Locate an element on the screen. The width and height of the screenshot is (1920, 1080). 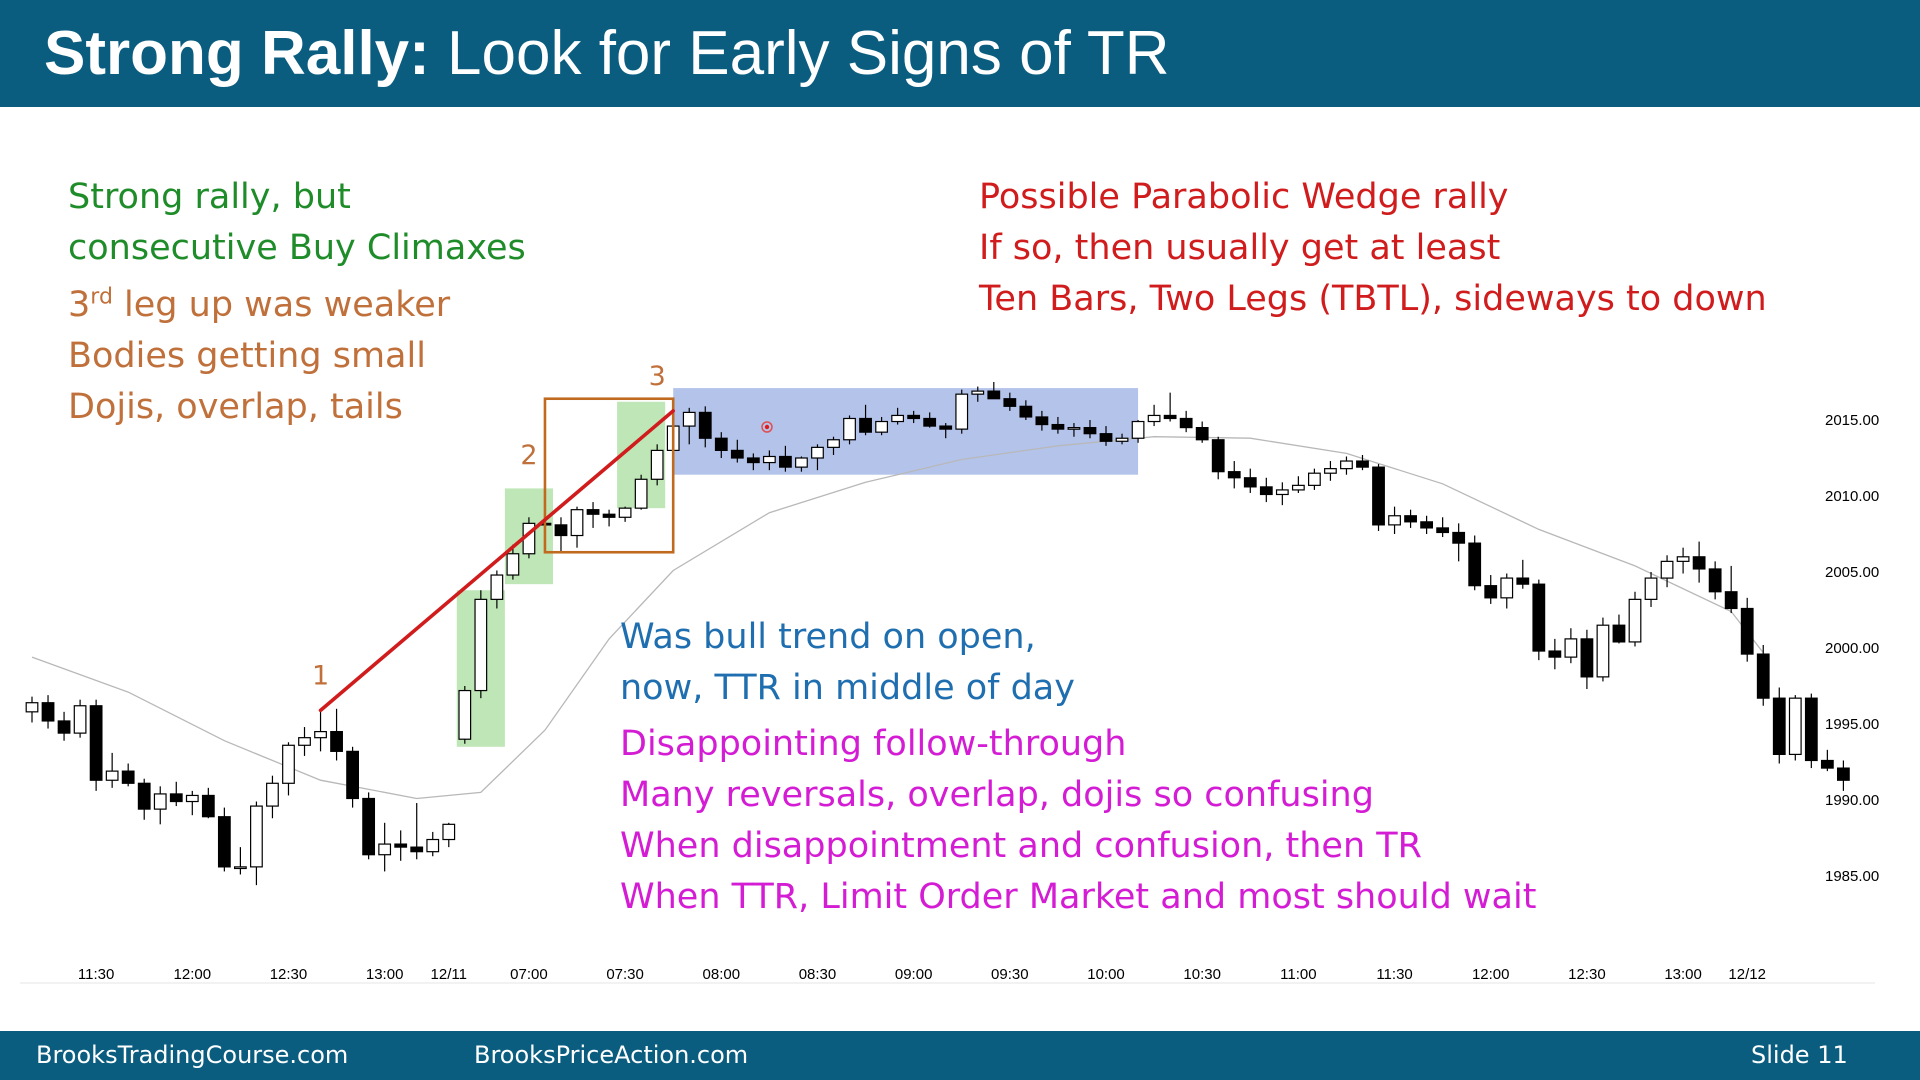
x-tick-label: 13:00 is located at coordinates (1683, 974).